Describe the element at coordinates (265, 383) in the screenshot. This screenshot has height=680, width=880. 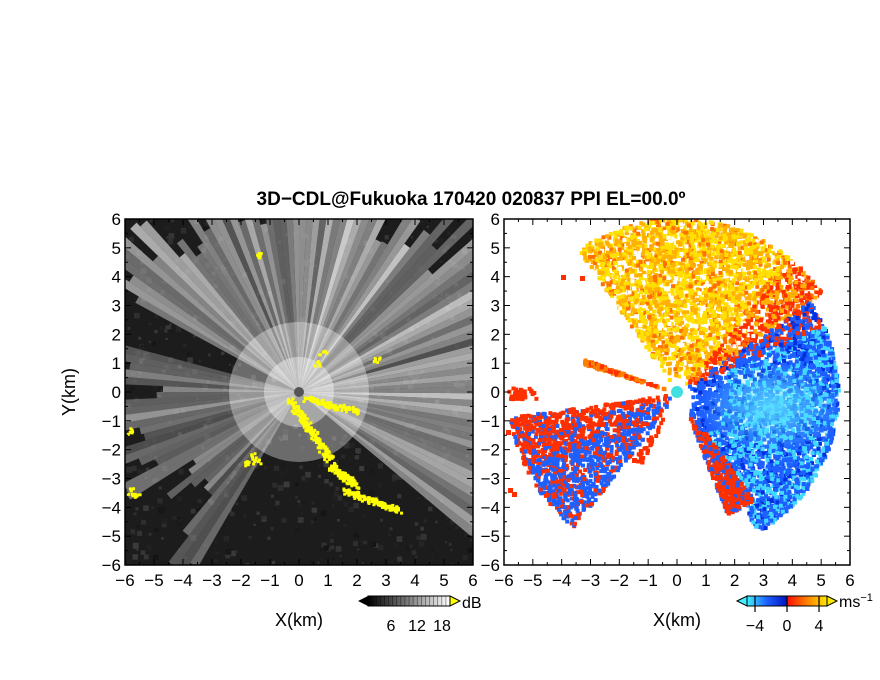
I see `reflectivity-saturated-echo` at that location.